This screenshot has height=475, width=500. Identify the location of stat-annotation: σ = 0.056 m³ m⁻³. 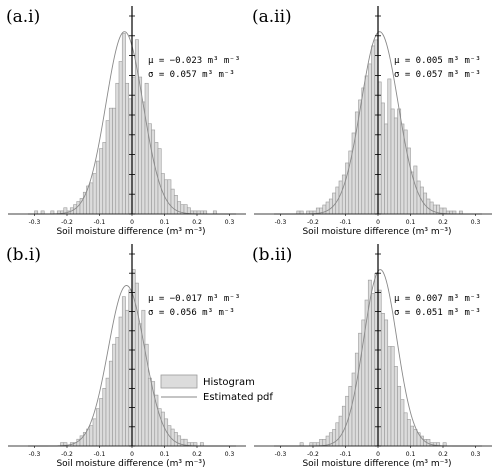
(191, 313).